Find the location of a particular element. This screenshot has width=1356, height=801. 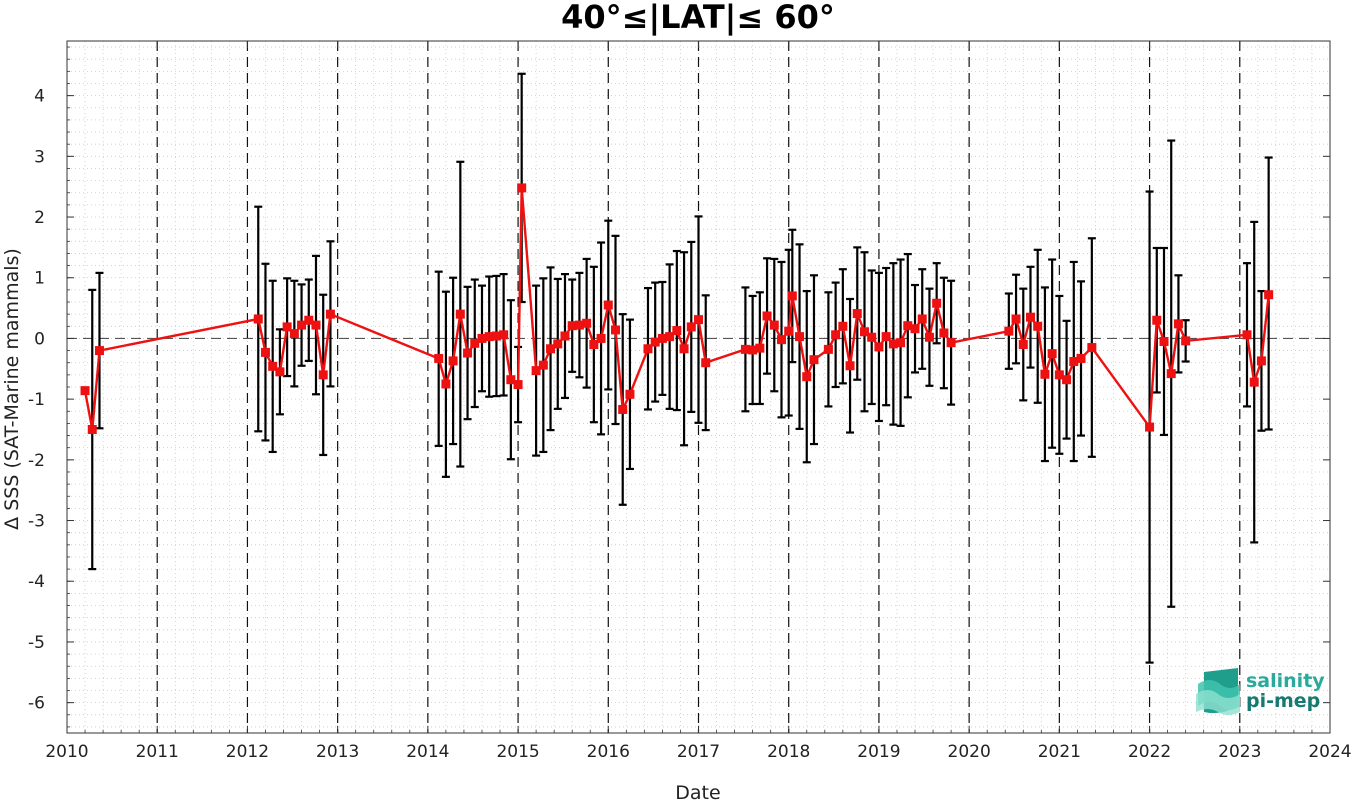

y-axis-label: Δ SSS (SAT-Marine mammals) is located at coordinates (12, 389).